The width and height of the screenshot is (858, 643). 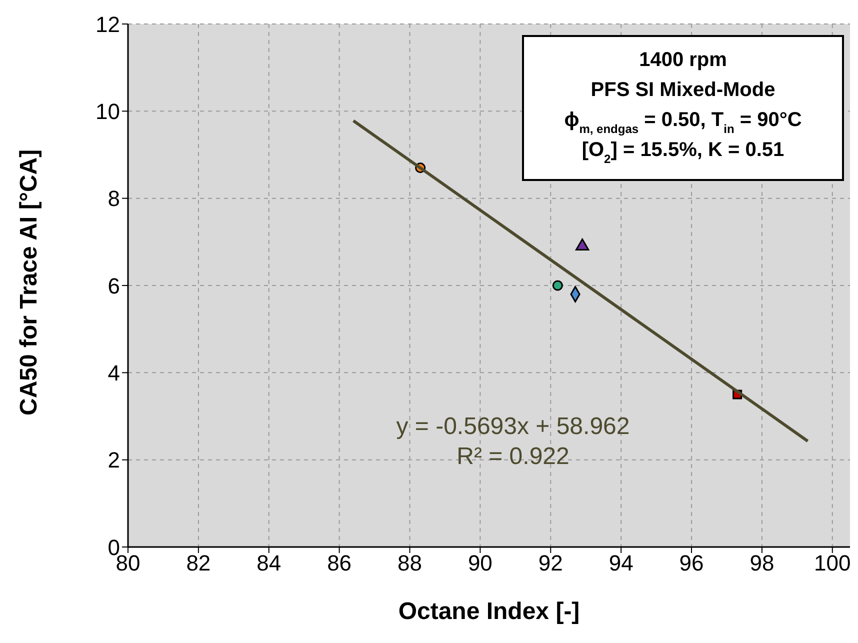 What do you see at coordinates (29, 282) in the screenshot?
I see `y-axis-title: CA50 for Trace AI [°CA]` at bounding box center [29, 282].